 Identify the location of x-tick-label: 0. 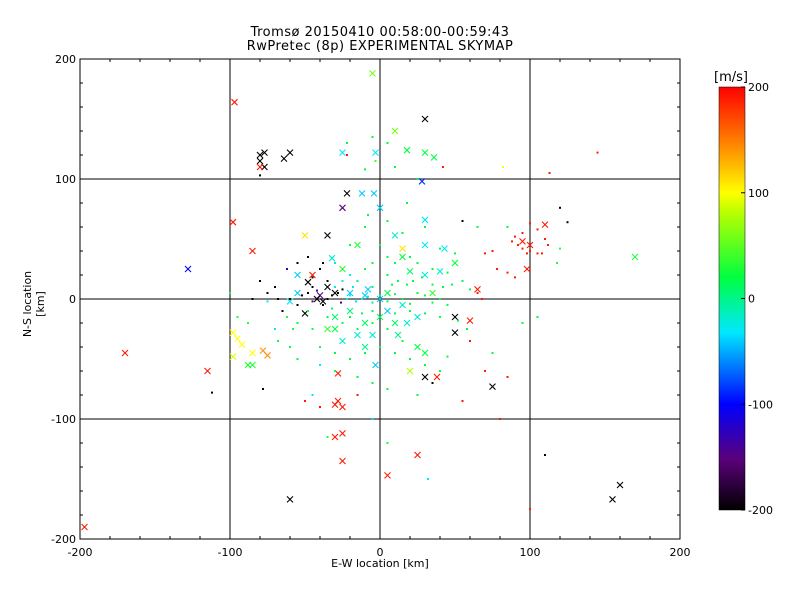
(380, 552).